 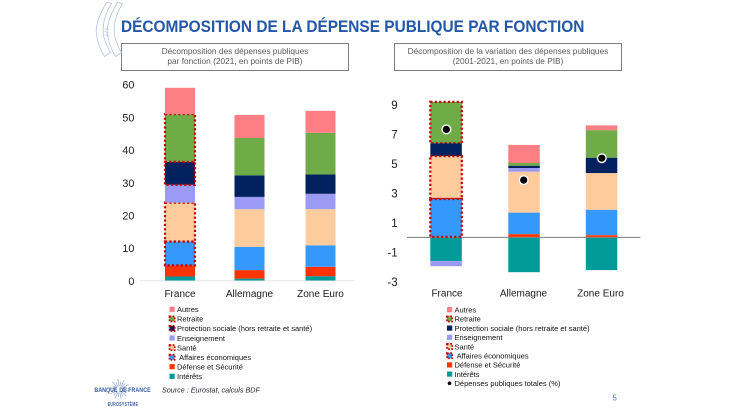 What do you see at coordinates (123, 405) in the screenshot?
I see `svg-text: EUROSYSTÈME` at bounding box center [123, 405].